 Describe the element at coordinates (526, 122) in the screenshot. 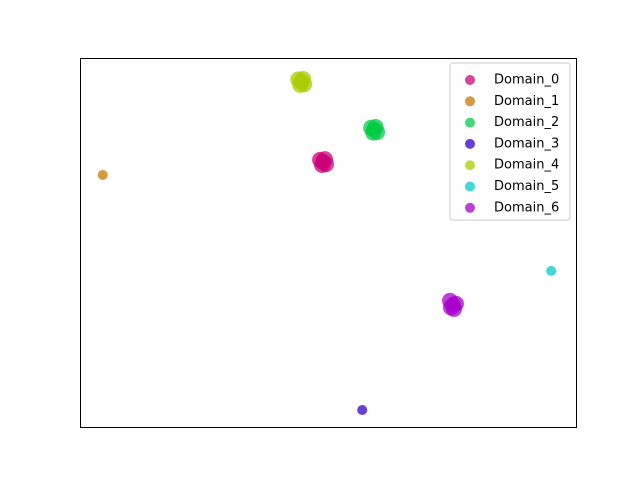

I see `legend-label: Domain_2` at that location.